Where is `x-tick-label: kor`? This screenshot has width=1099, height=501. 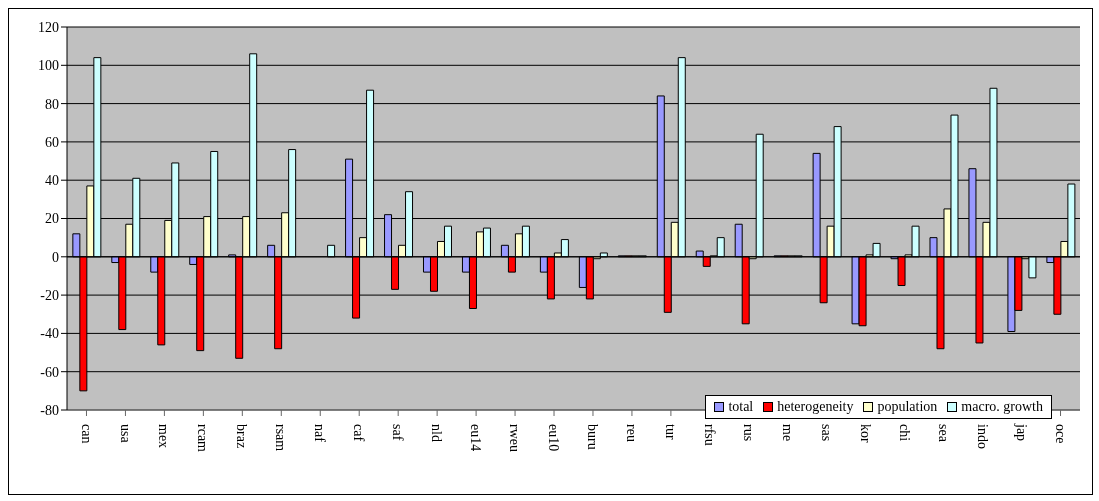
x-tick-label: kor is located at coordinates (865, 433).